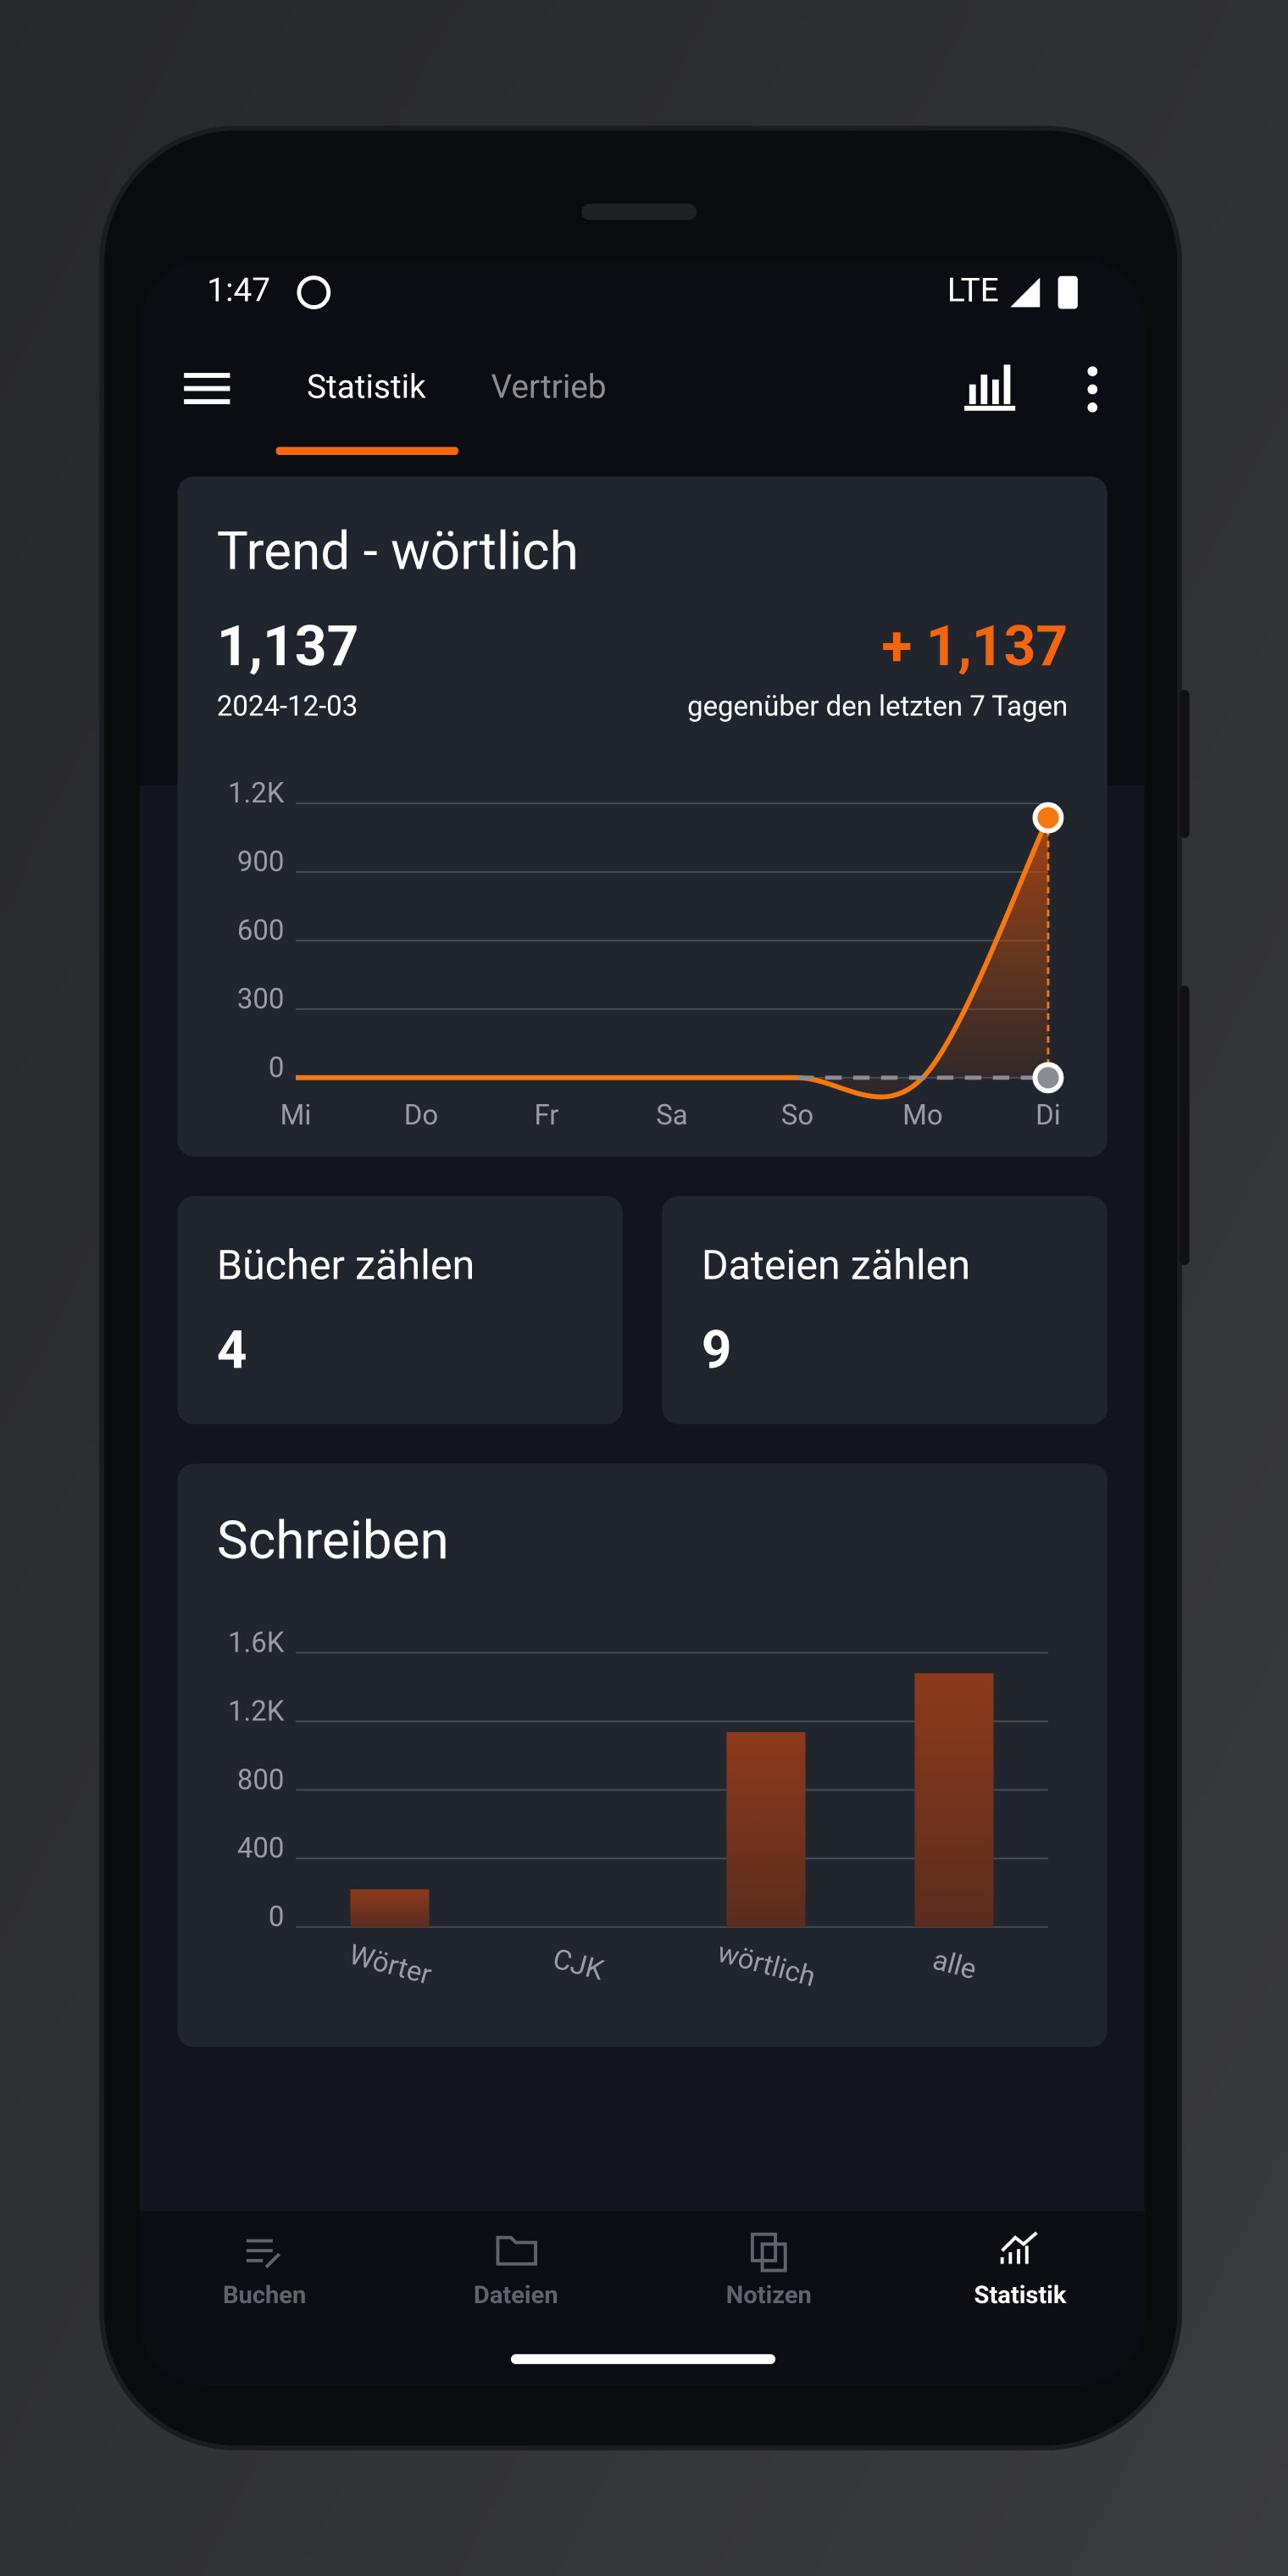 The image size is (1288, 2576). Describe the element at coordinates (261, 1779) in the screenshot. I see `y-tick-label: 800` at that location.